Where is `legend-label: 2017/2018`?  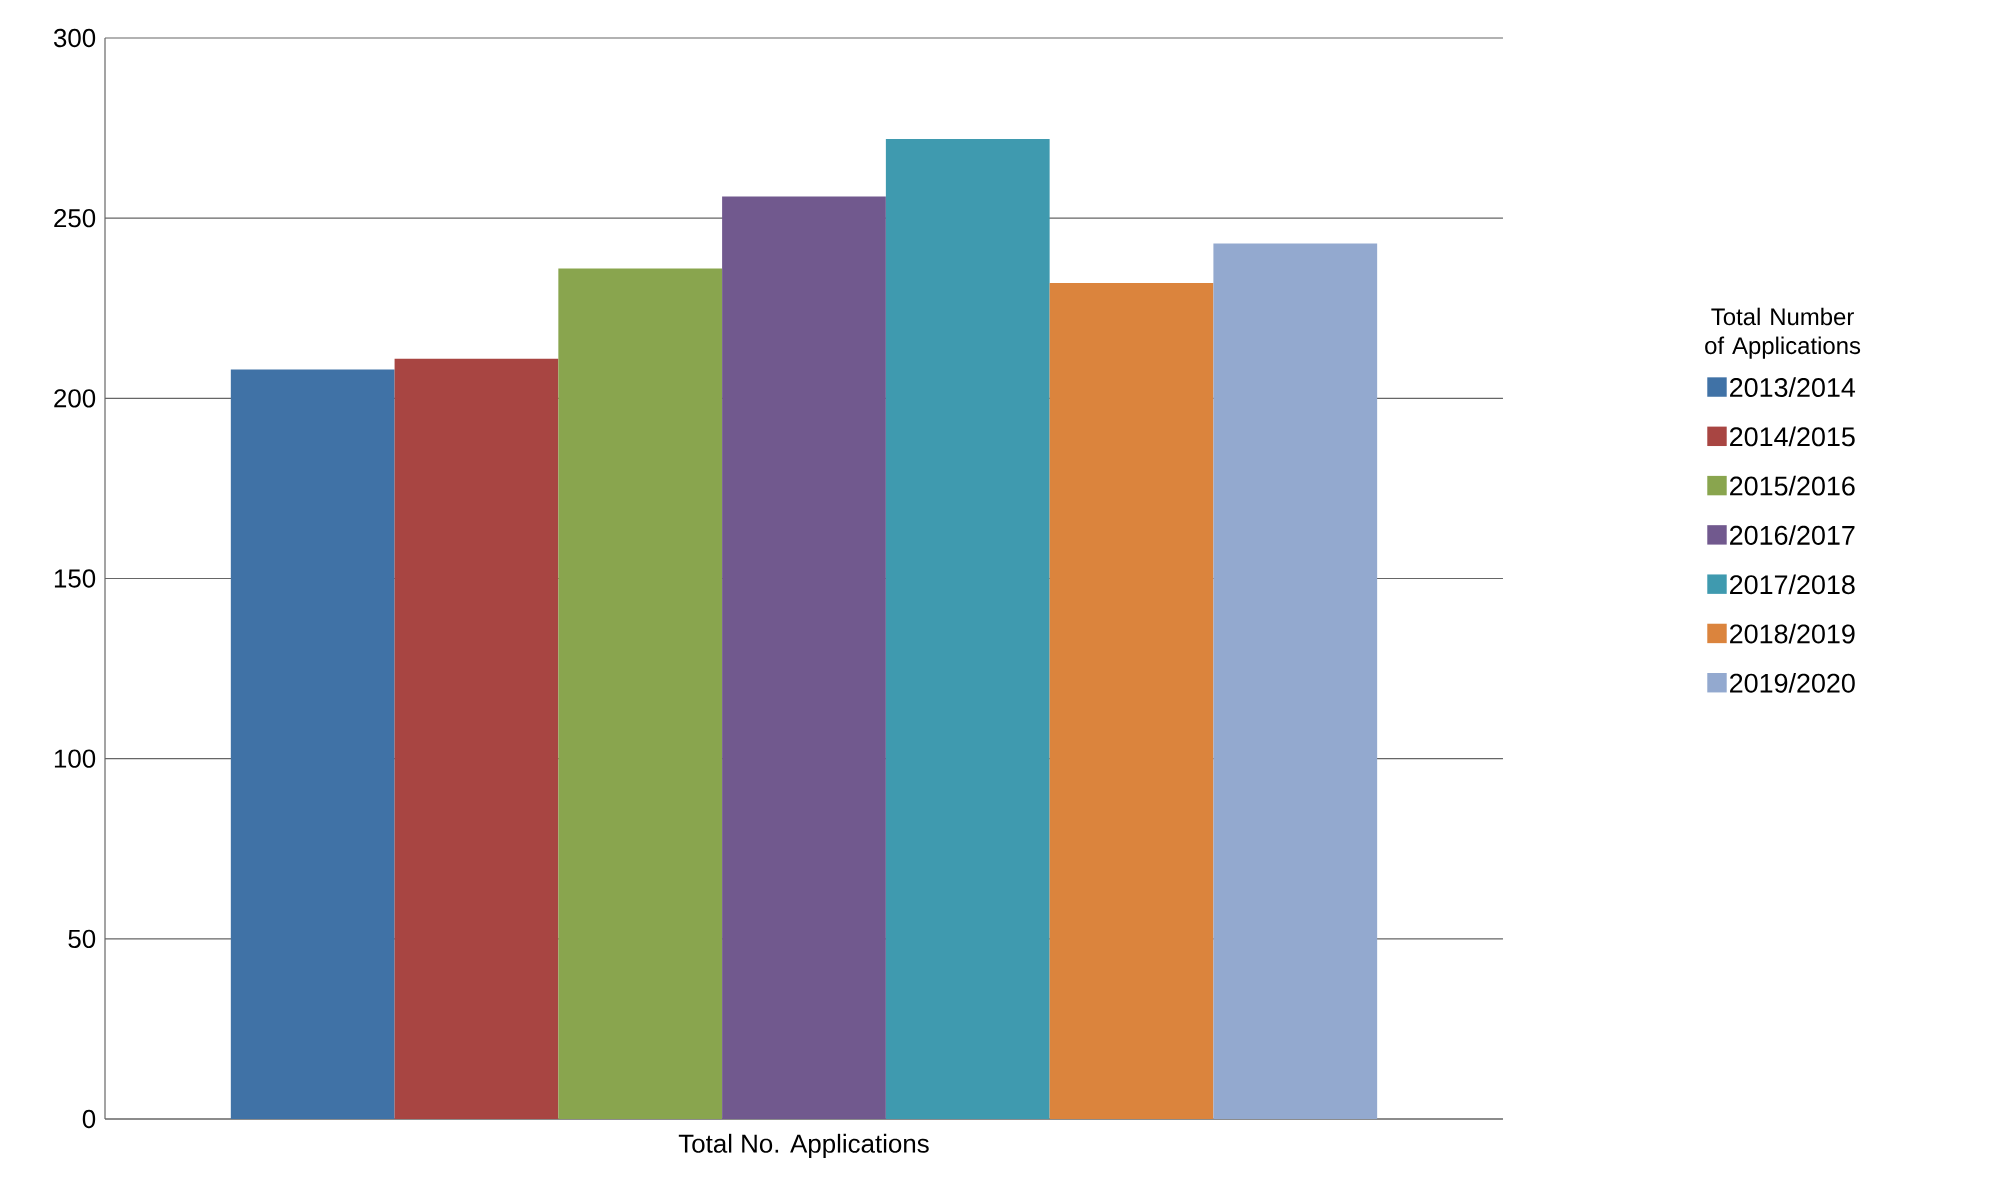
legend-label: 2017/2018 is located at coordinates (1792, 584).